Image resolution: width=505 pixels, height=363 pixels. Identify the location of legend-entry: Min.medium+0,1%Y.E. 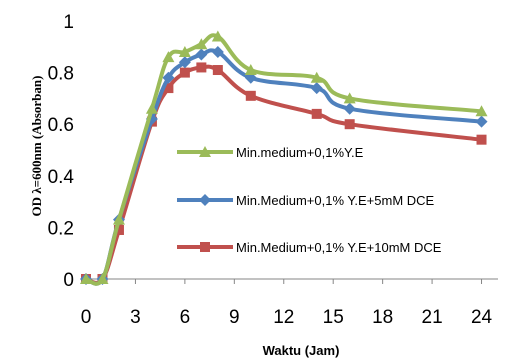
(267, 152).